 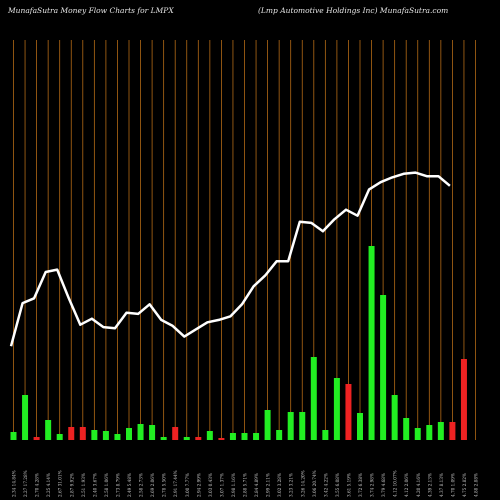 I want to click on x-tick-label: 2.34 14.84%, so click(x=14, y=483).